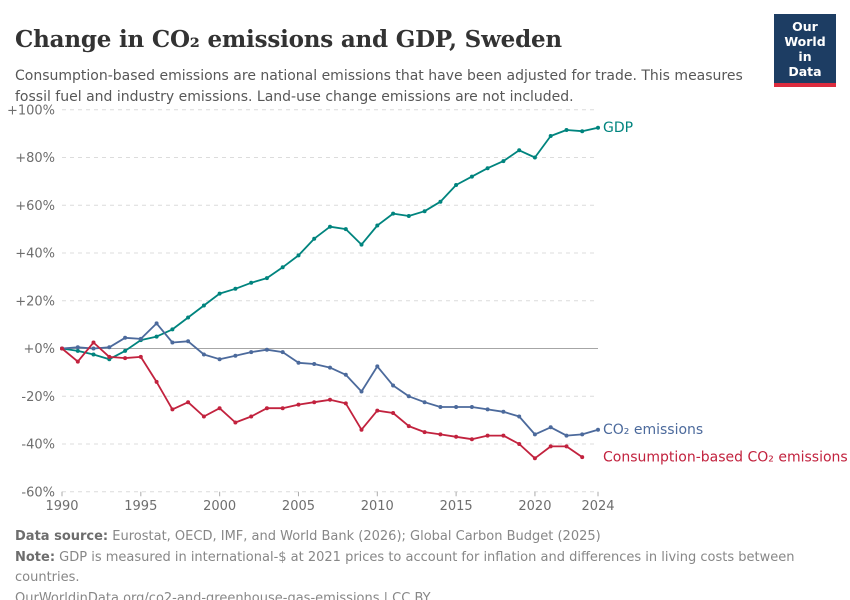 The width and height of the screenshot is (850, 600). What do you see at coordinates (38, 397) in the screenshot?
I see `y-axis-tick-label: -20%` at bounding box center [38, 397].